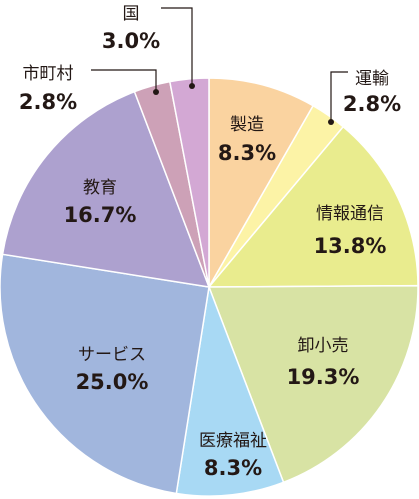  What do you see at coordinates (112, 382) in the screenshot?
I see `slice-value-label: 25.0%` at bounding box center [112, 382].